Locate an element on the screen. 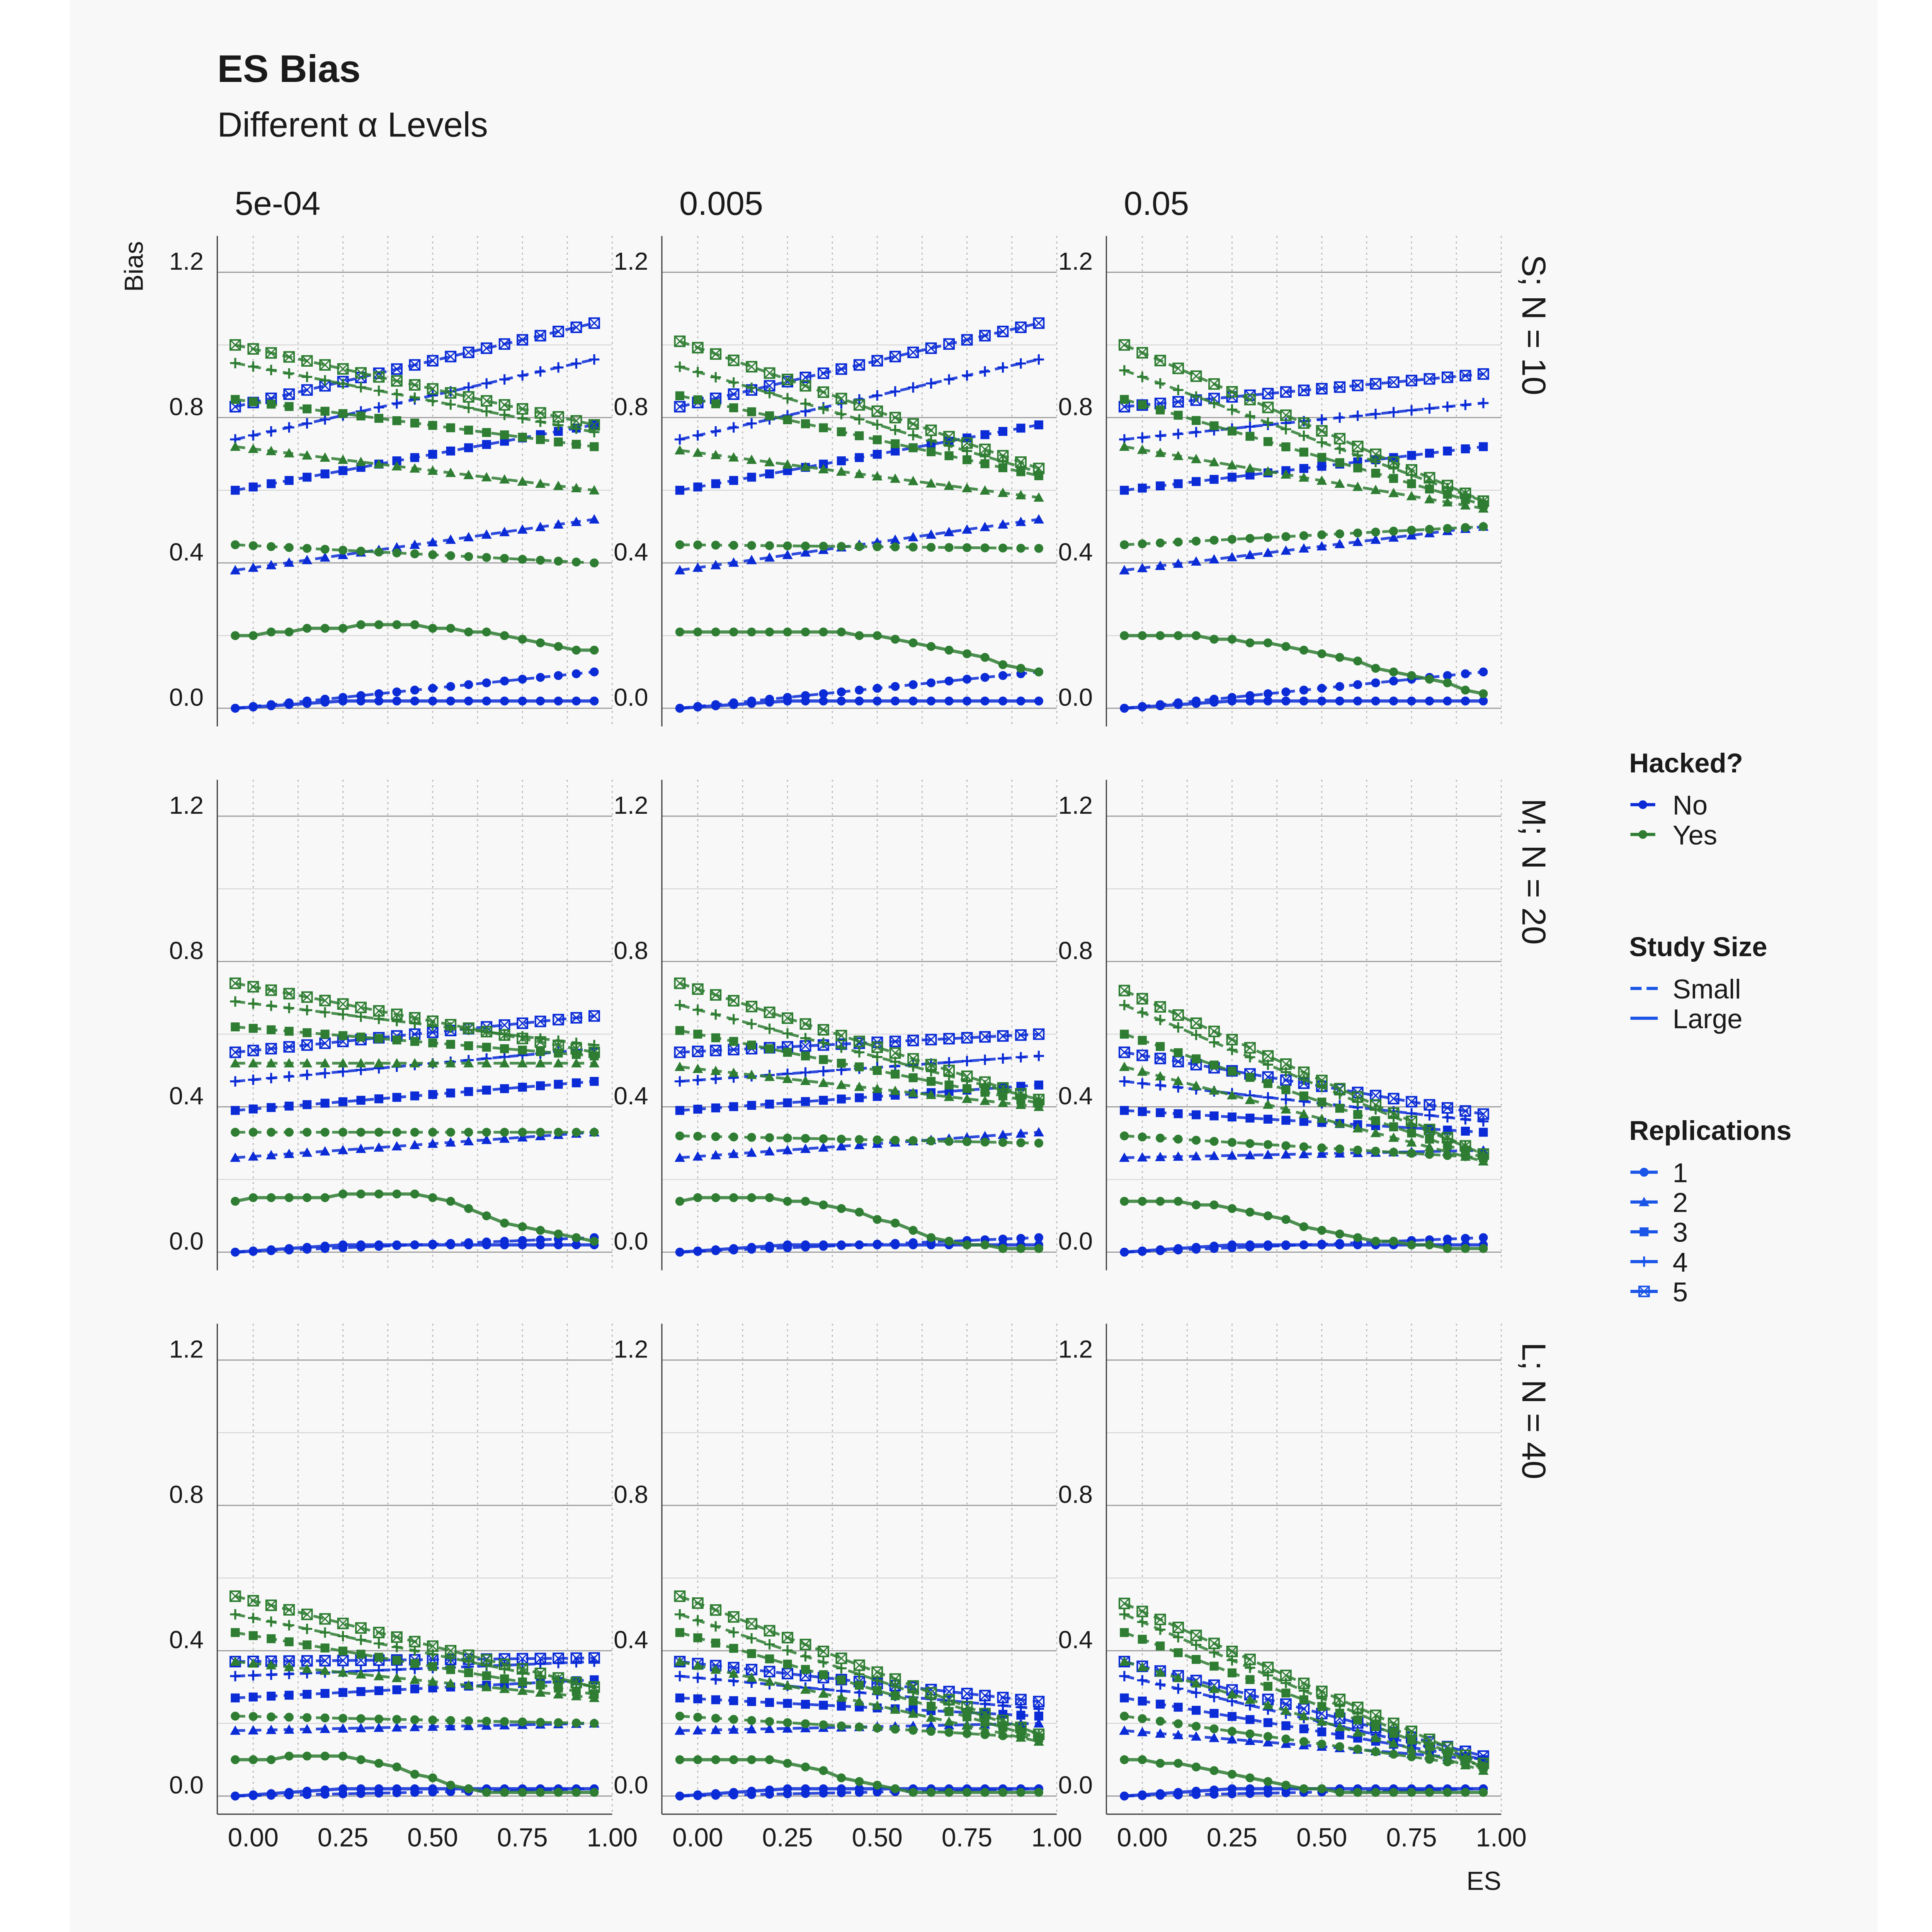  series-no-rep5-point is located at coordinates (415, 365).